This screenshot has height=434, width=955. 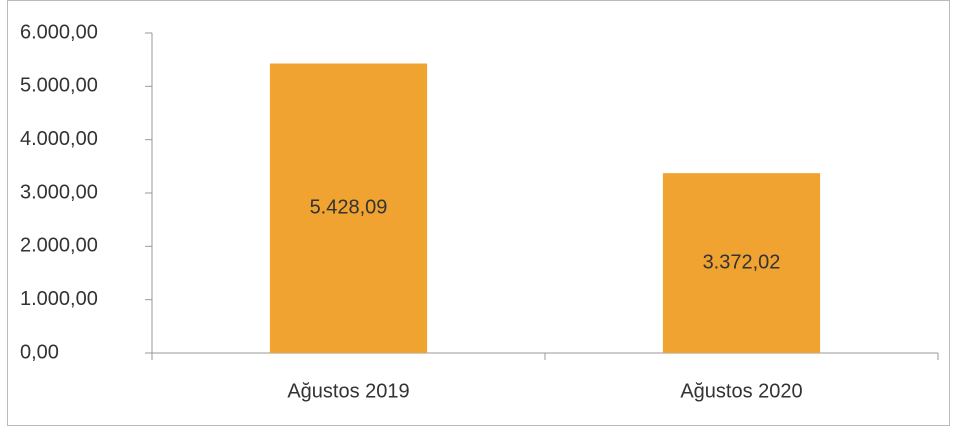 I want to click on y-tick-label: 2.000,00, so click(x=59, y=246).